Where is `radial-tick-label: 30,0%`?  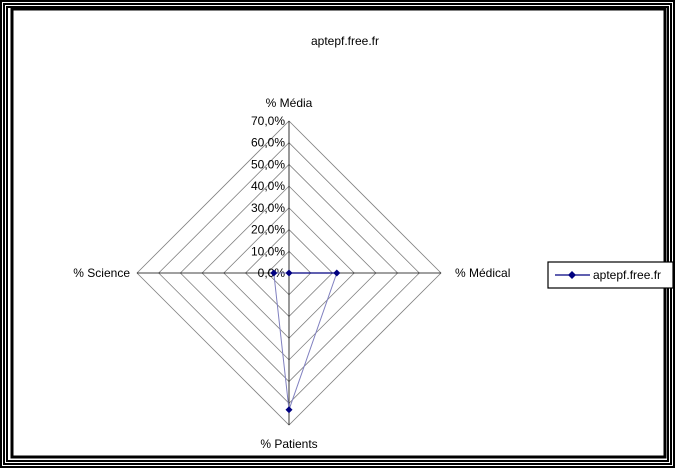 radial-tick-label: 30,0% is located at coordinates (268, 208).